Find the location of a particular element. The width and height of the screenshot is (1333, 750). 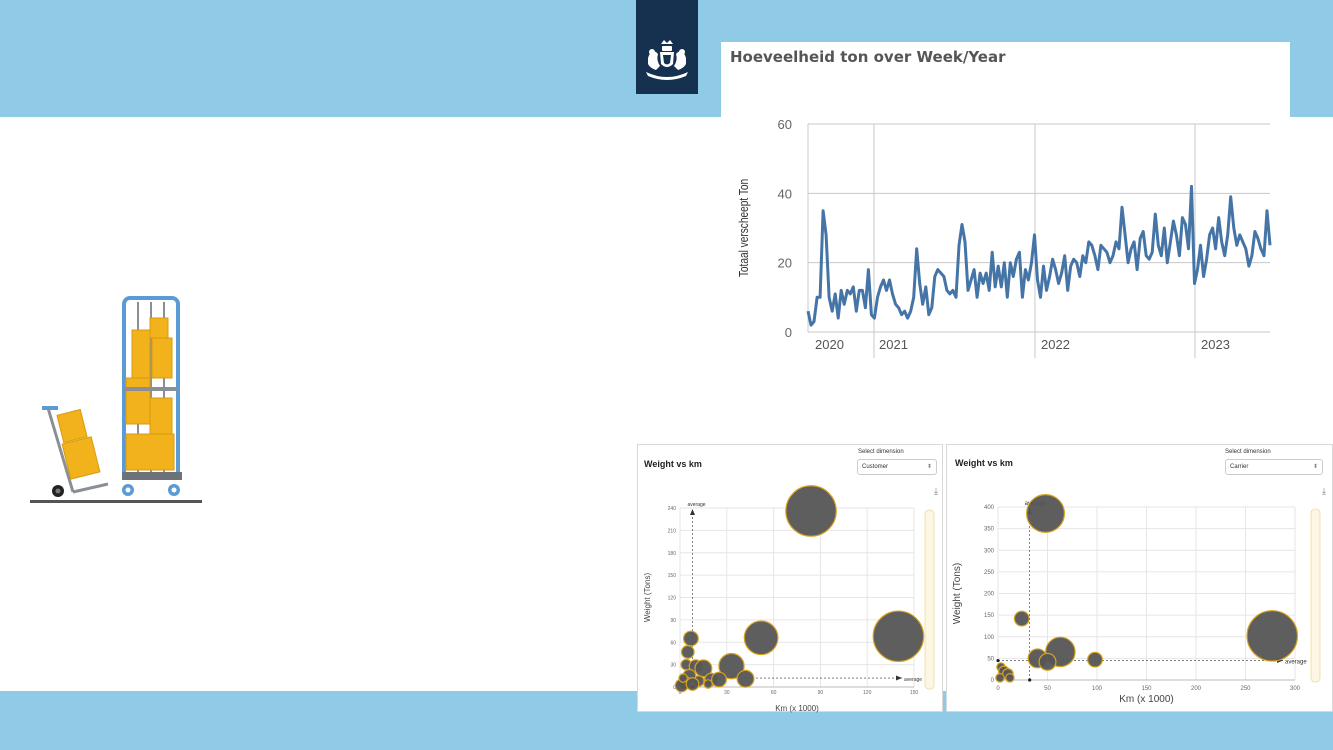

line-chart-title: Hoeveelheid ton over Week/Year is located at coordinates (868, 57).